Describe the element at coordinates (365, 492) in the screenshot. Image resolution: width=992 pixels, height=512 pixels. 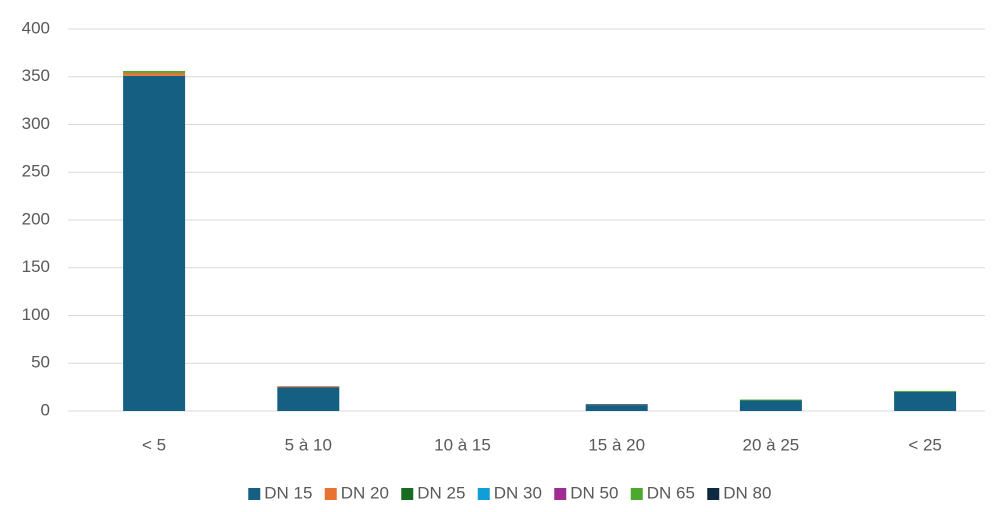
I see `legend-label: DN 20` at that location.